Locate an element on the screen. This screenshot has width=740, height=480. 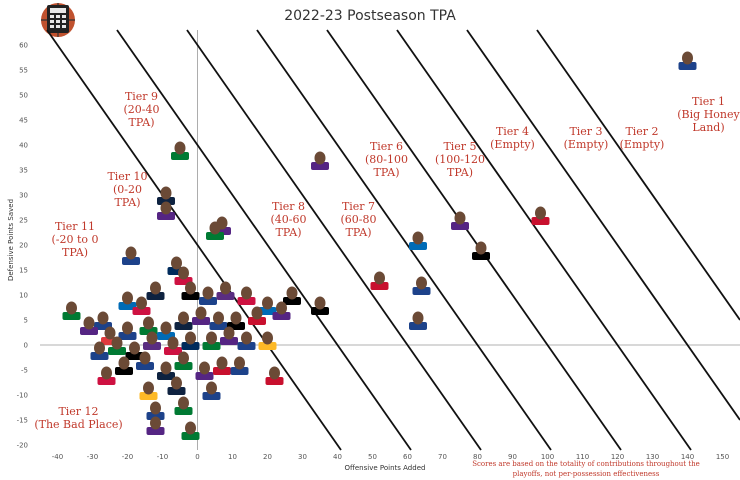
tier-label-line: Tier 10 is located at coordinates (127, 176).